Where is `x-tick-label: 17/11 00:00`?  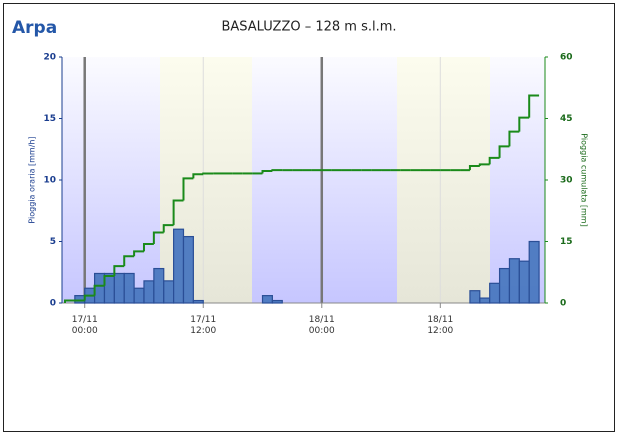 x-tick-label: 17/11 00:00 is located at coordinates (85, 325).